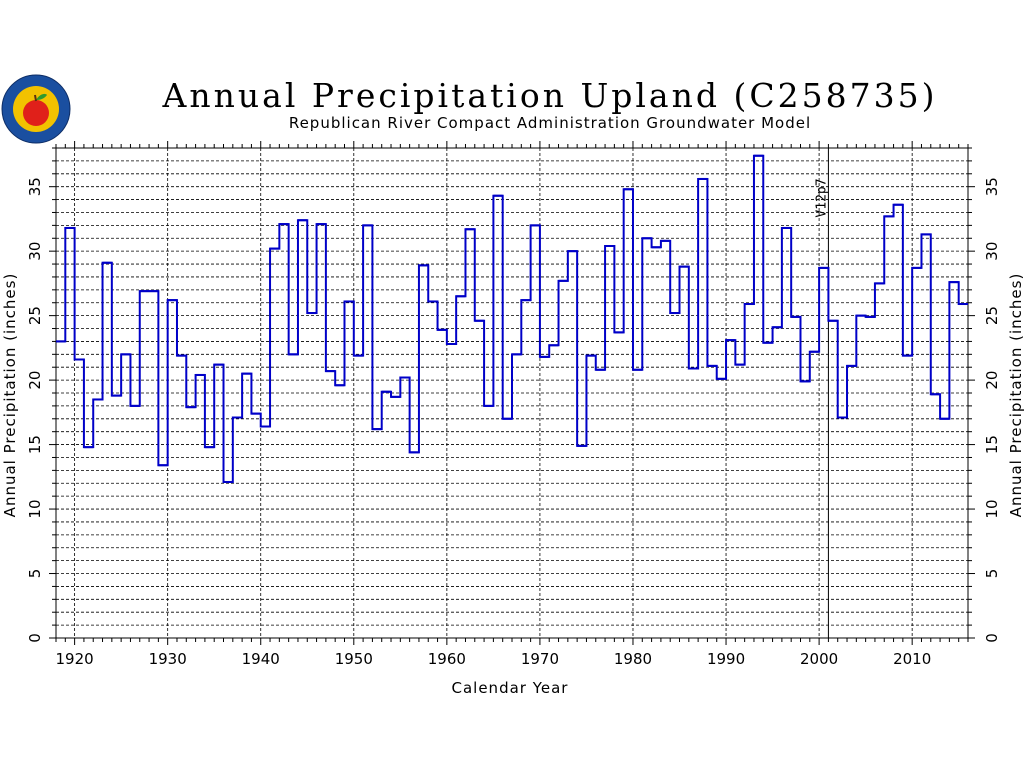  What do you see at coordinates (35, 98) in the screenshot?
I see `logo-stem` at bounding box center [35, 98].